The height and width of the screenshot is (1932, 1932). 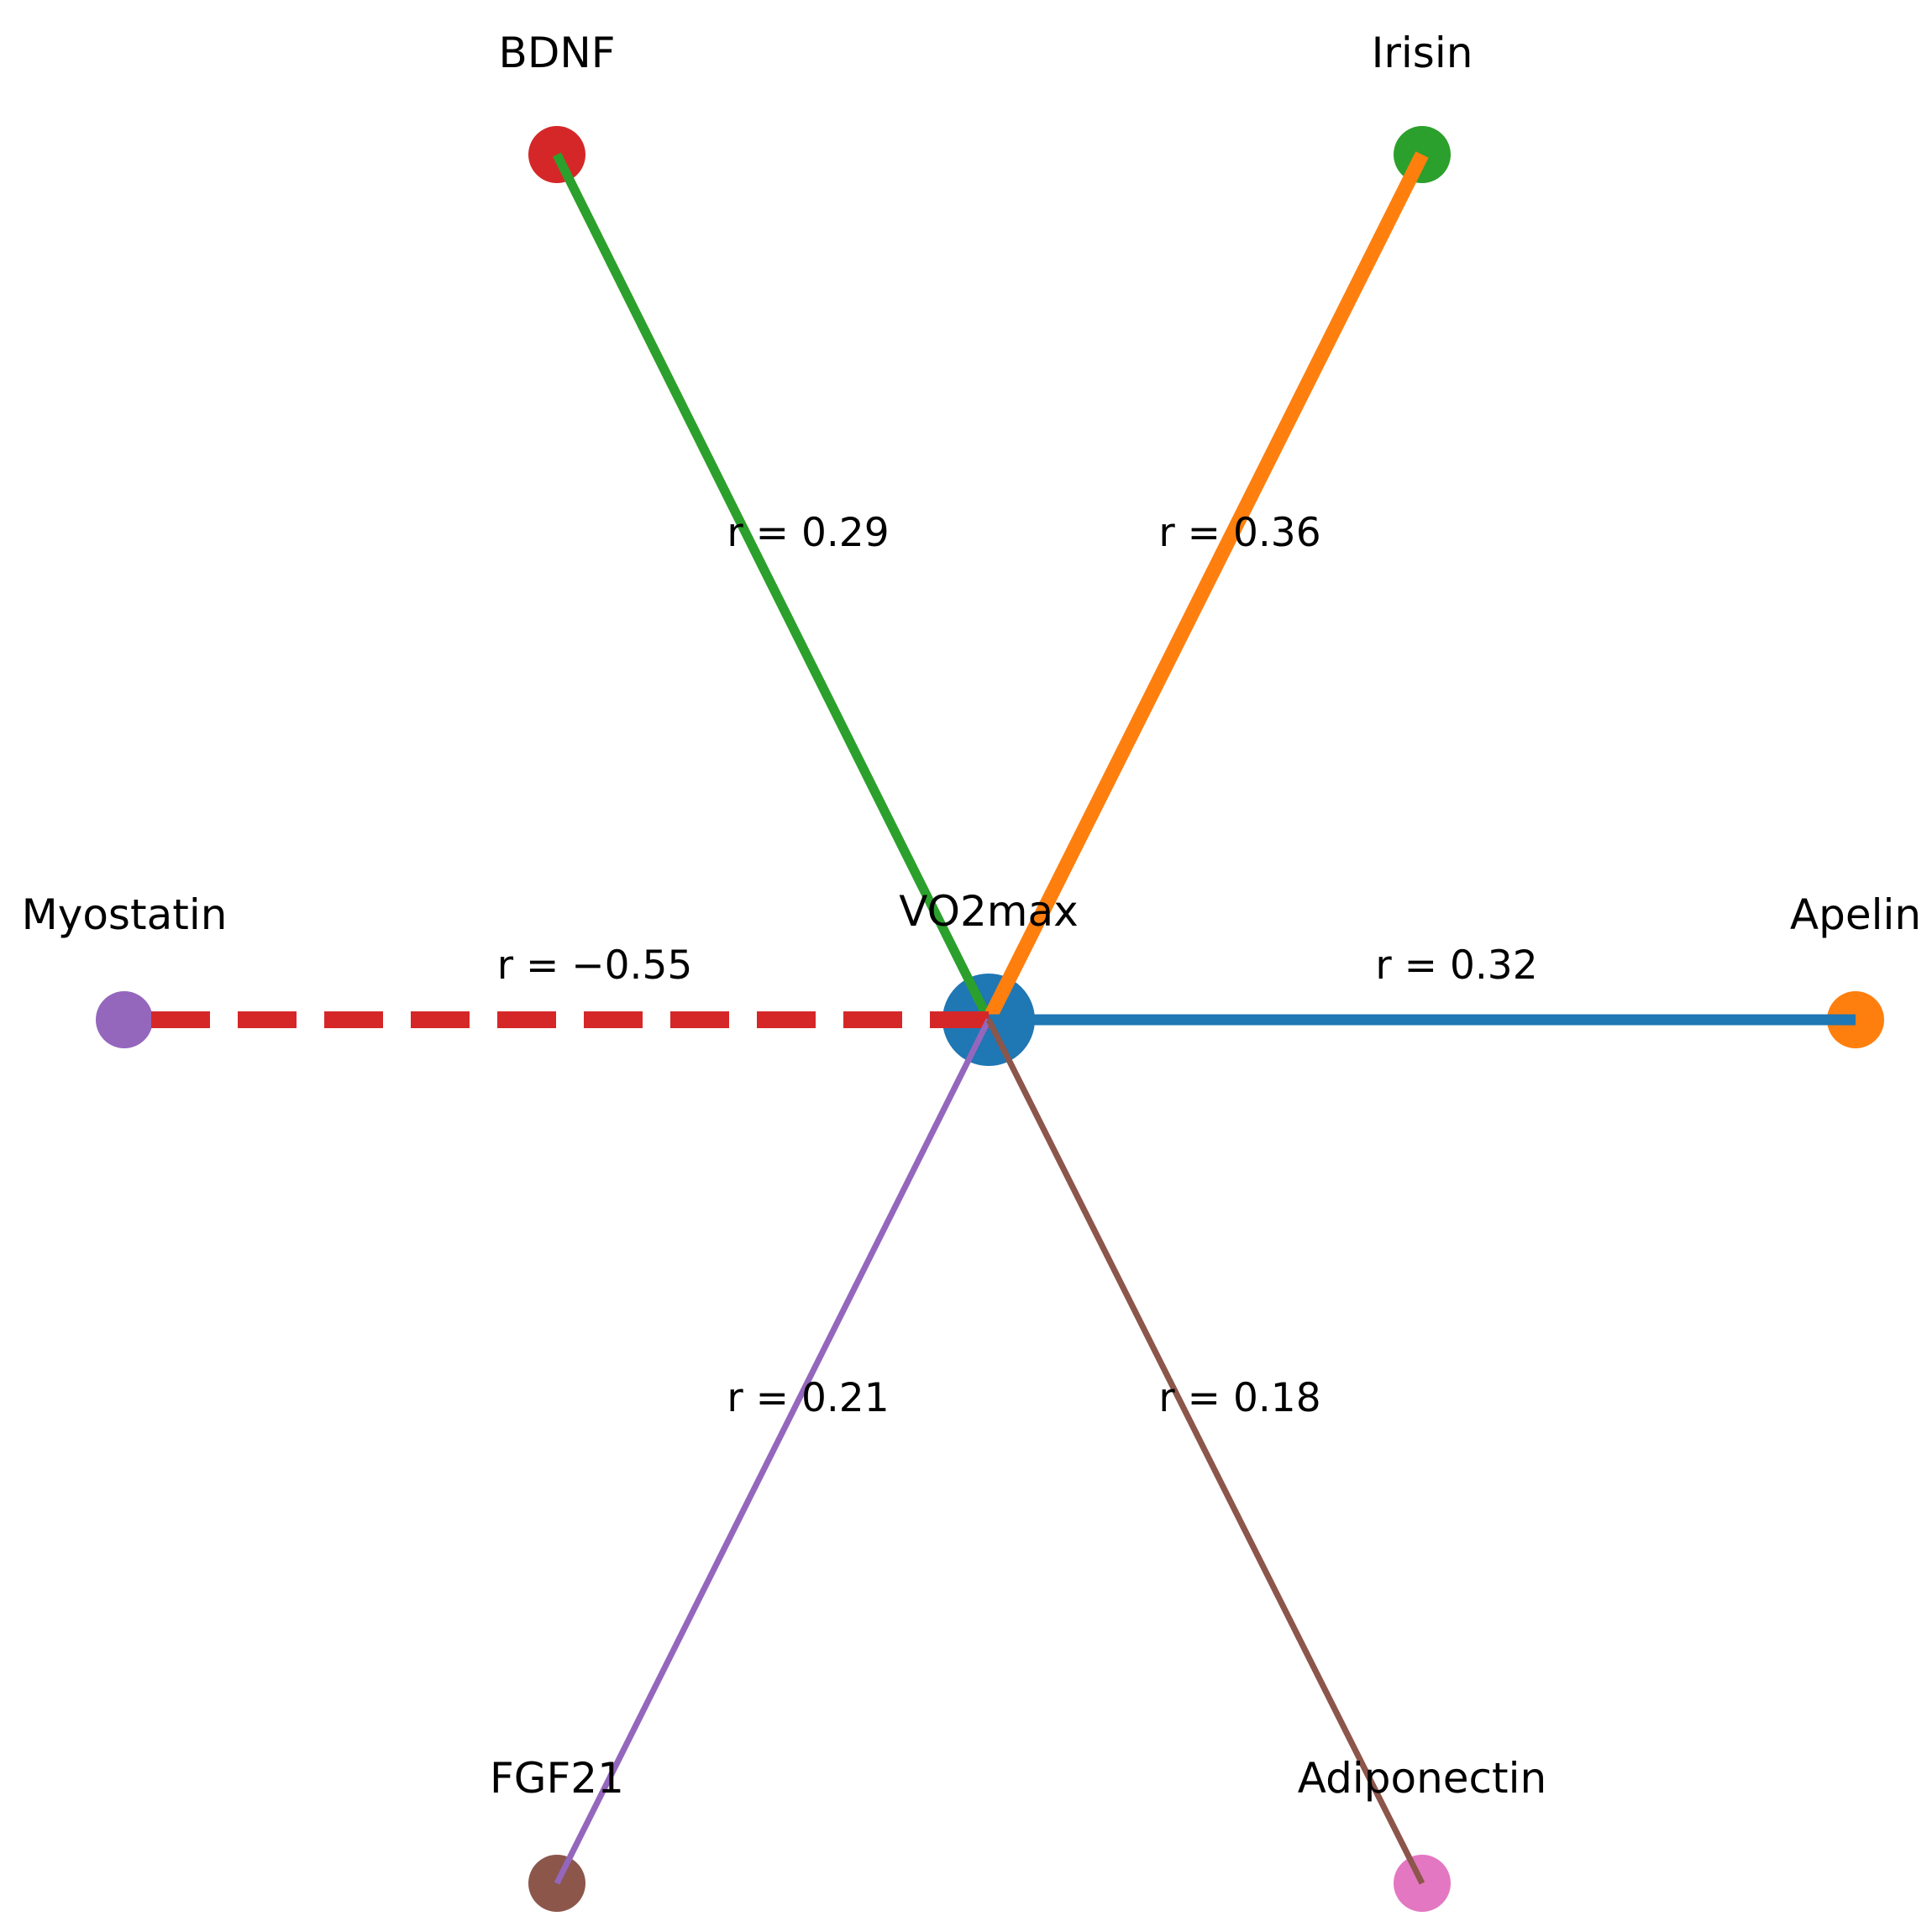 I want to click on edge-overlay-bdnf, so click(x=773, y=587).